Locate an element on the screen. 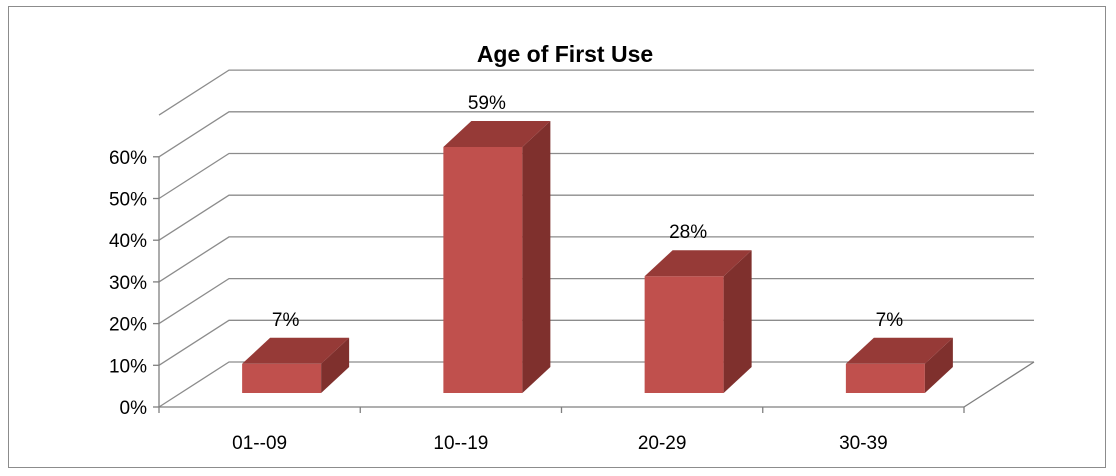  x-tick-label: 01--09 is located at coordinates (259, 443).